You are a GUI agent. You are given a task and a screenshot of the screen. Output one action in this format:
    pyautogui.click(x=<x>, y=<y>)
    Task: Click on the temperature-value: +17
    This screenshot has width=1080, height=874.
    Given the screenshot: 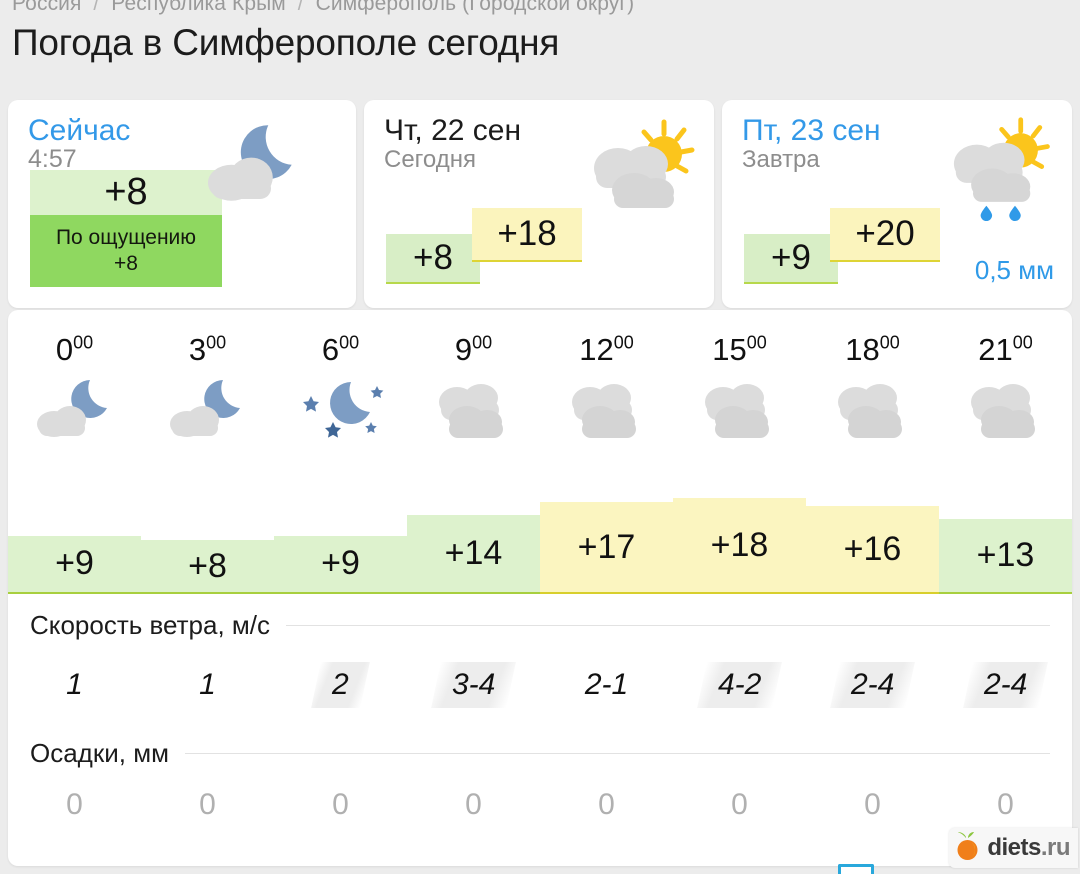 What is the action you would take?
    pyautogui.click(x=606, y=546)
    